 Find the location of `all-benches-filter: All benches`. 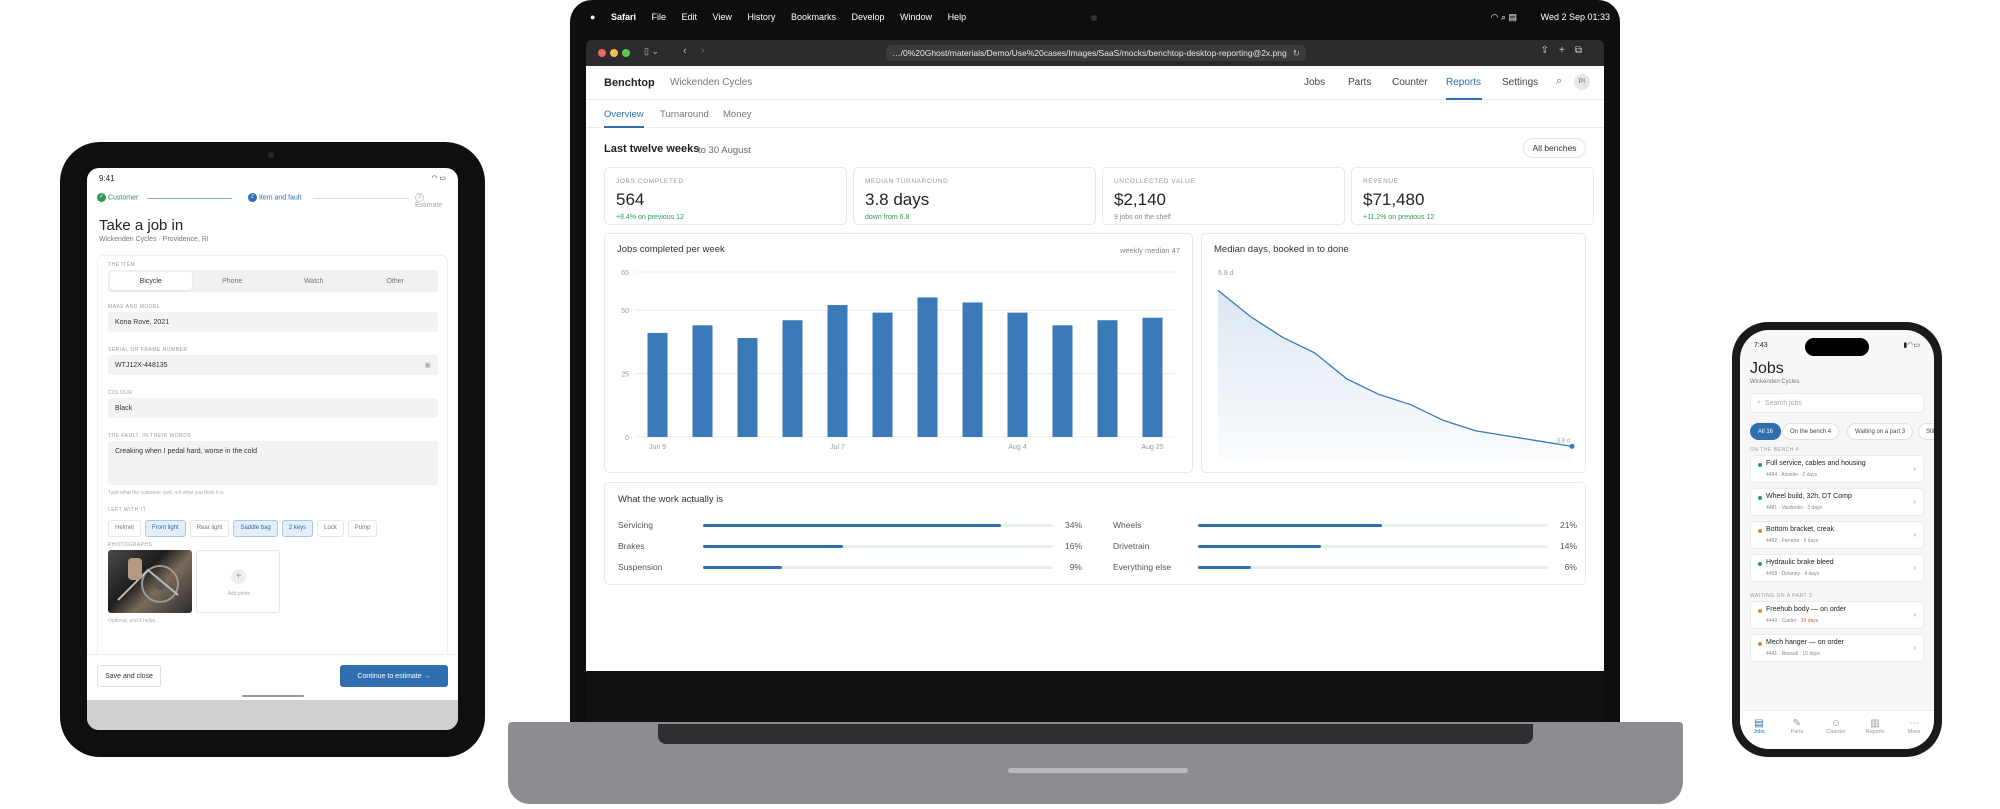

all-benches-filter: All benches is located at coordinates (1554, 148).